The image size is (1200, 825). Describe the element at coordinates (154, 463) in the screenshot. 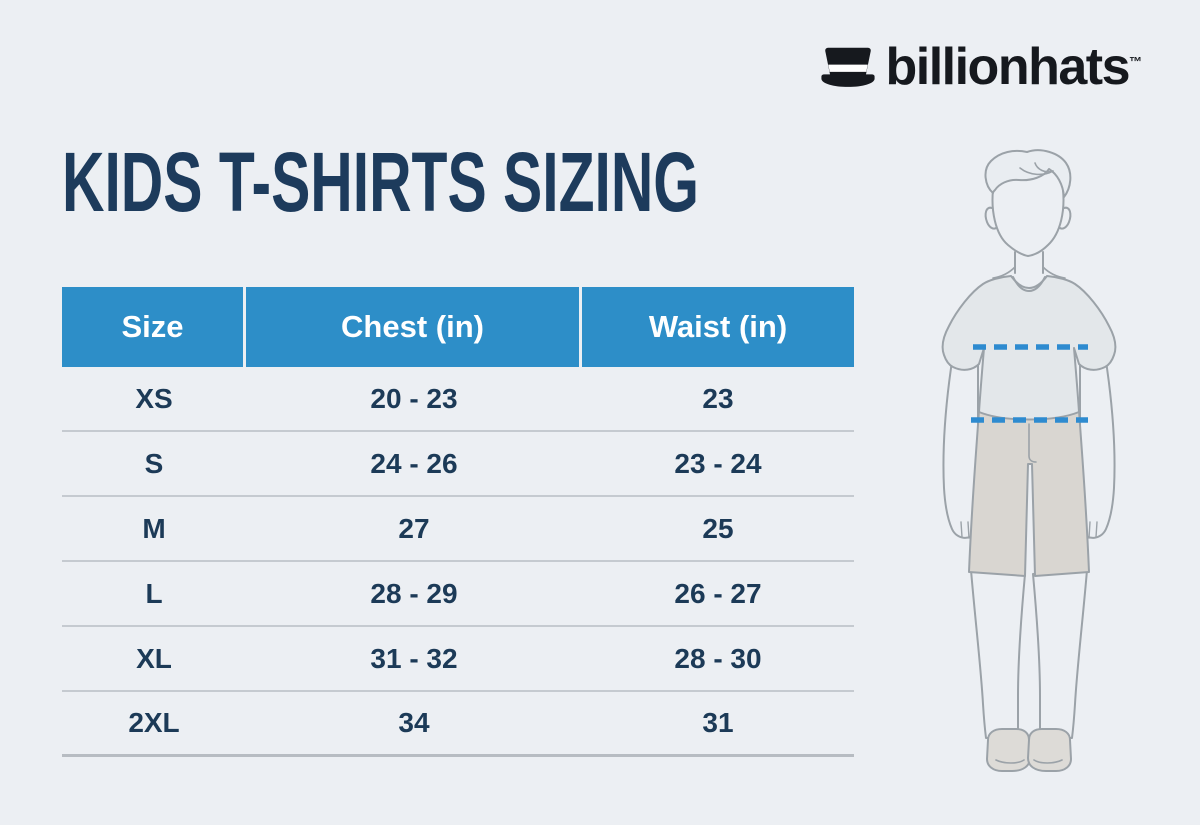

I see `size-cell: S` at that location.